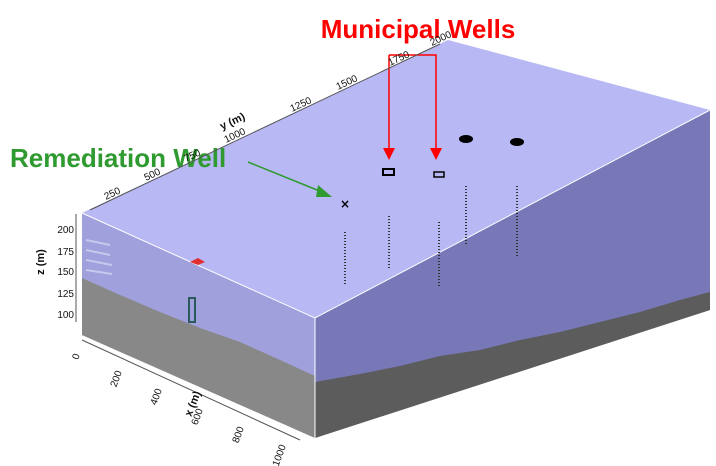 Image resolution: width=716 pixels, height=466 pixels. What do you see at coordinates (65, 230) in the screenshot?
I see `z-tick: 200` at bounding box center [65, 230].